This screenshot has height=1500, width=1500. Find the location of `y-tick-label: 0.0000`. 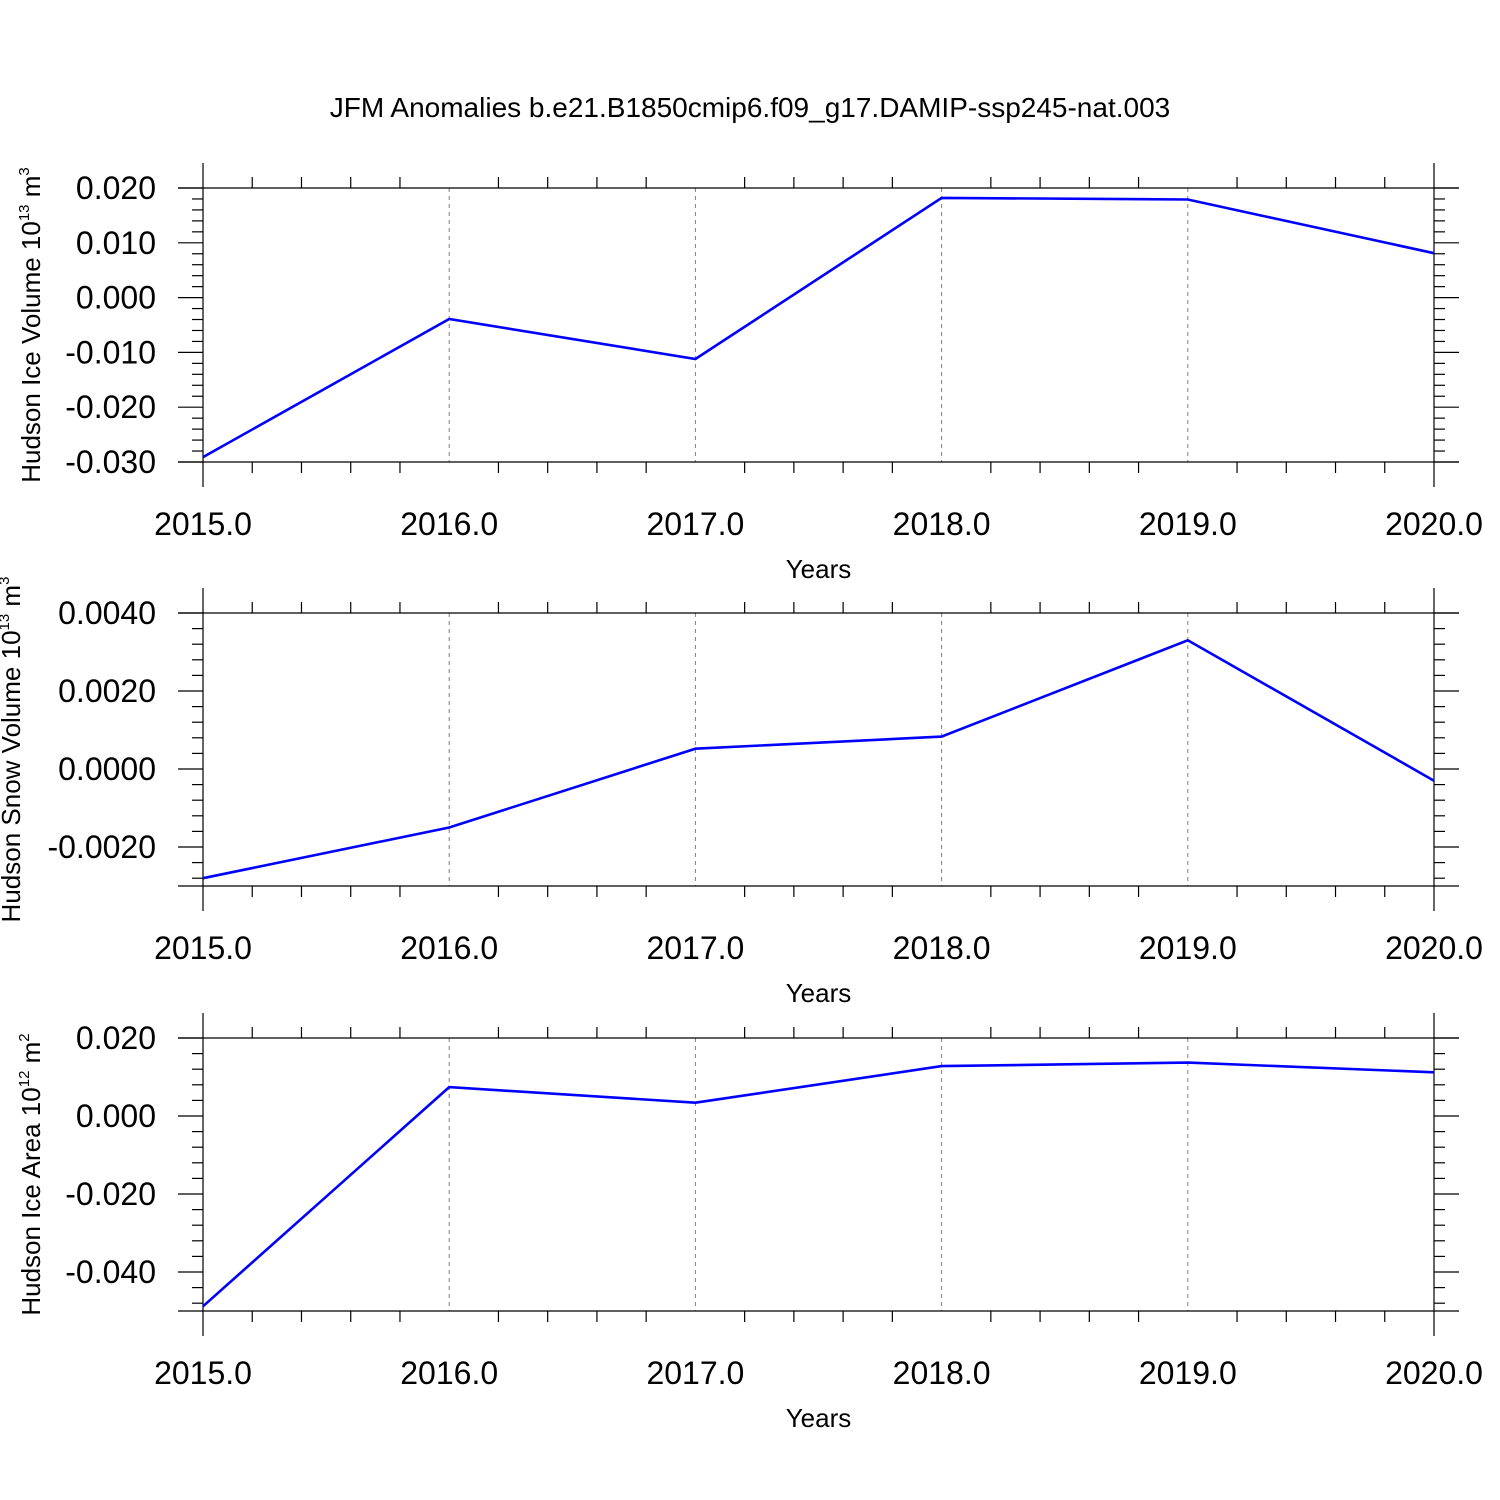

y-tick-label: 0.0000 is located at coordinates (107, 769).